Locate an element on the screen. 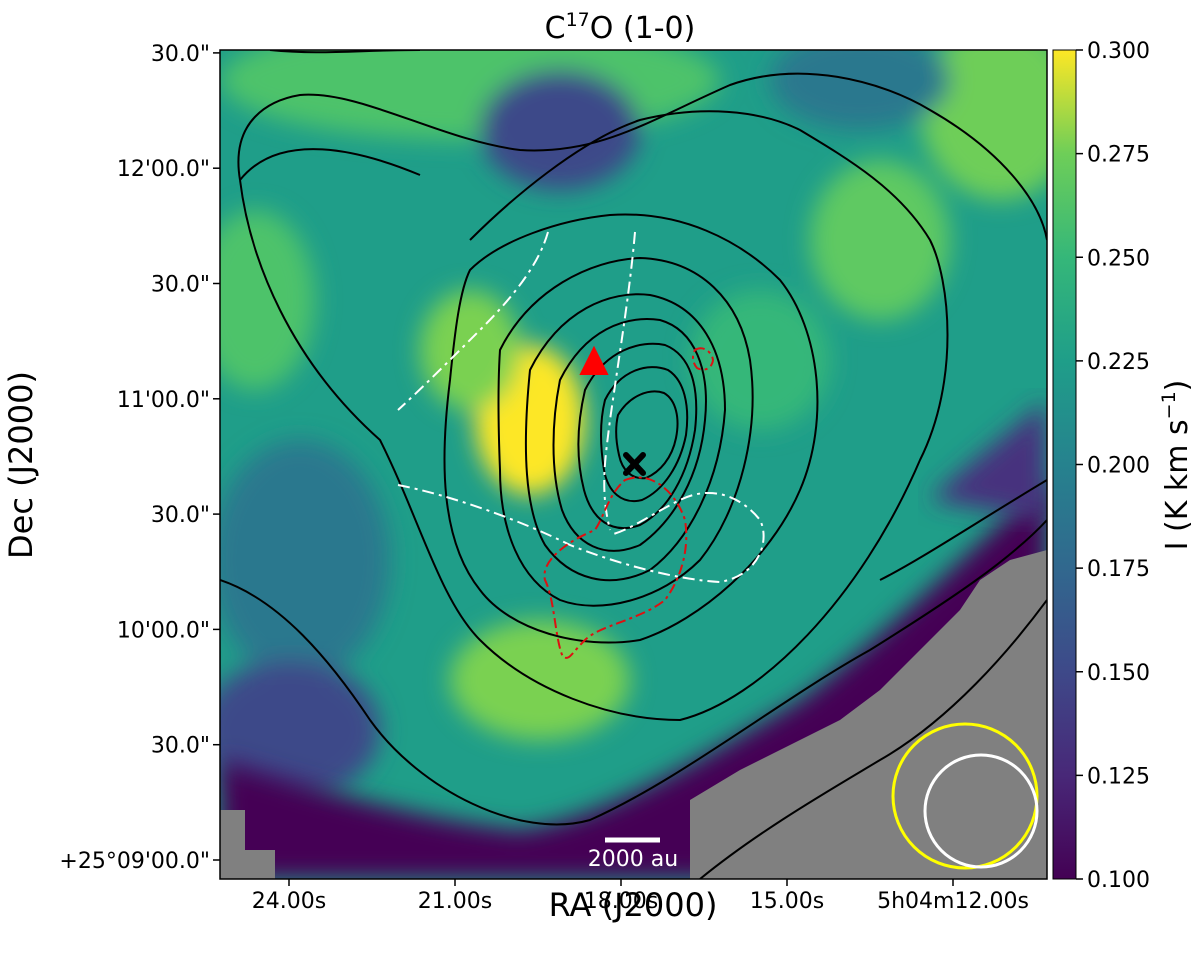 This screenshot has width=1200, height=954. colorbar-tick-label: 0.300 is located at coordinates (1118, 51).